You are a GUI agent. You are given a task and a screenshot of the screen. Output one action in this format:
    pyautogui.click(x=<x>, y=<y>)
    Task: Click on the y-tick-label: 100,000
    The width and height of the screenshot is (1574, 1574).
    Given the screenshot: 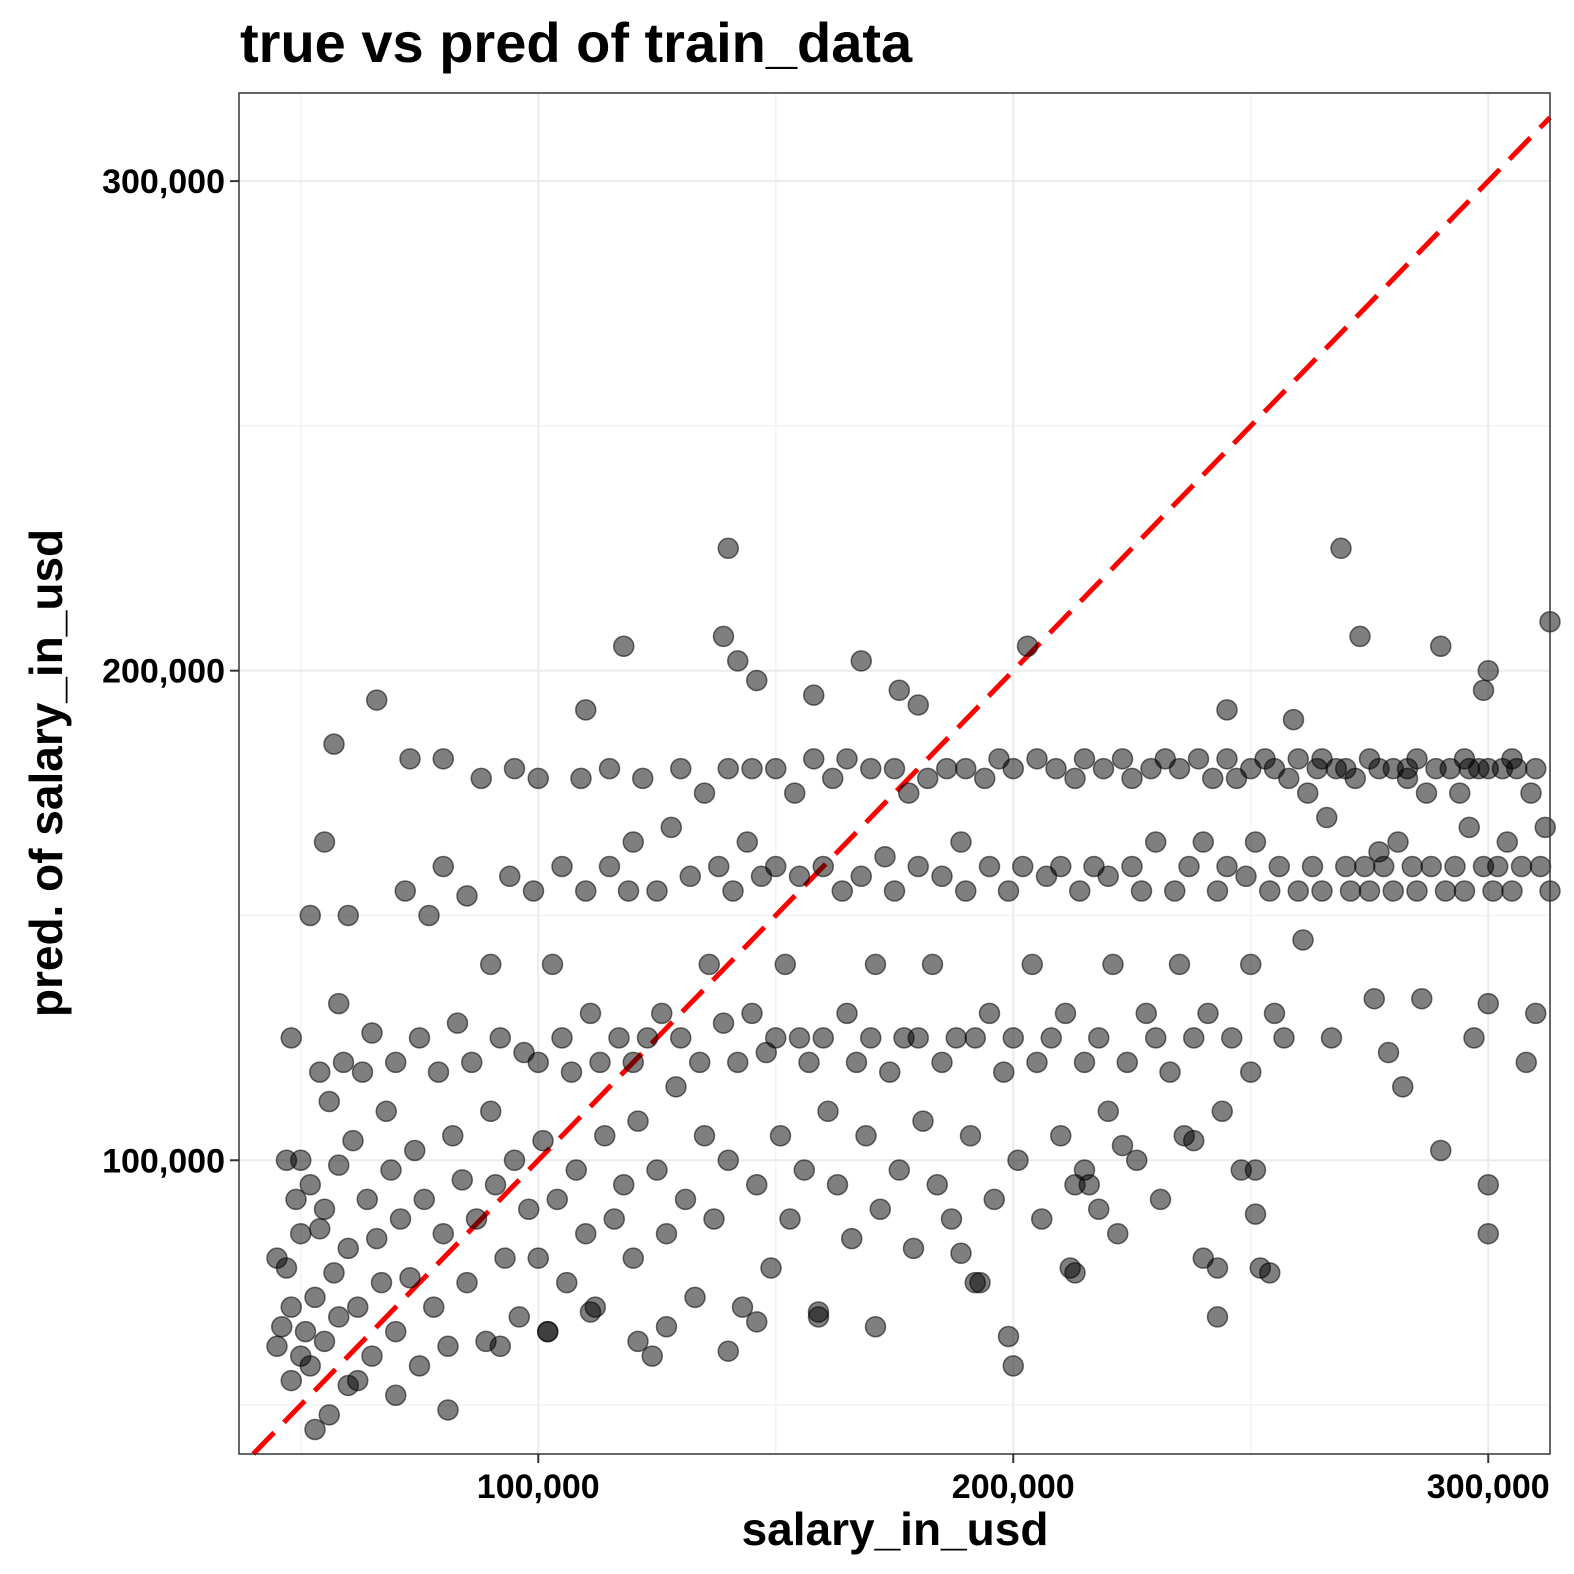 What is the action you would take?
    pyautogui.click(x=163, y=1161)
    